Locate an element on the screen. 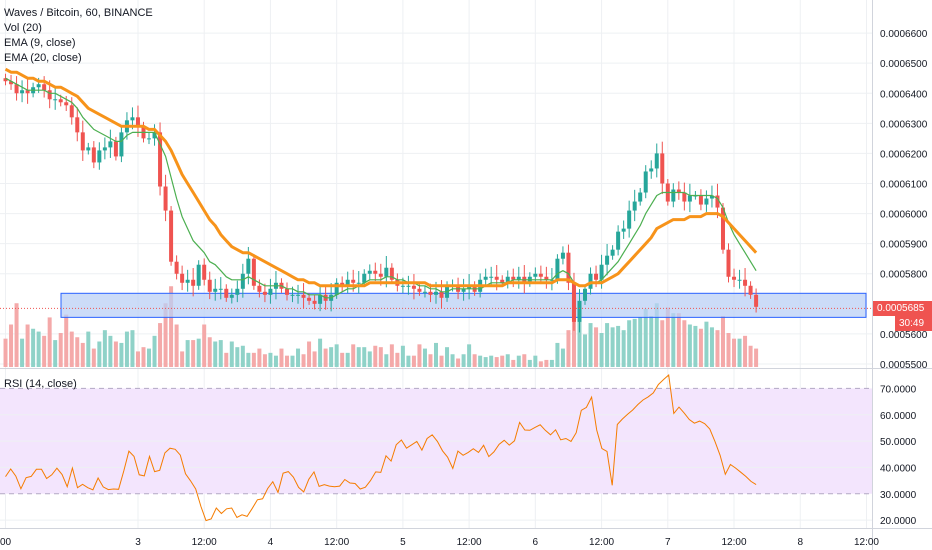 This screenshot has width=932, height=550. price-tick-label: 0.0005600 is located at coordinates (904, 335).